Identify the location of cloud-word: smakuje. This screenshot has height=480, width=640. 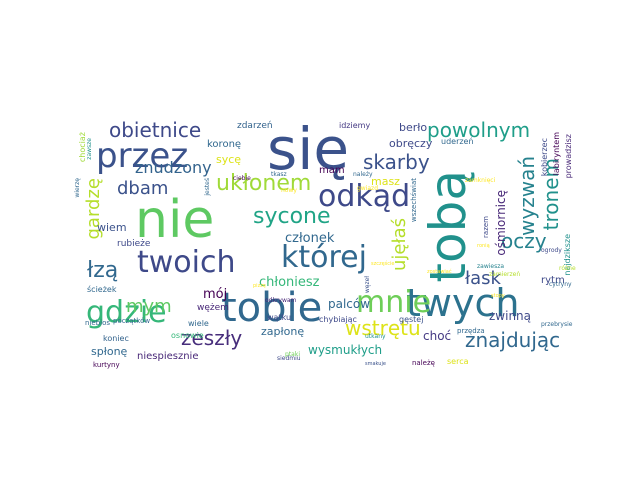
(375, 364).